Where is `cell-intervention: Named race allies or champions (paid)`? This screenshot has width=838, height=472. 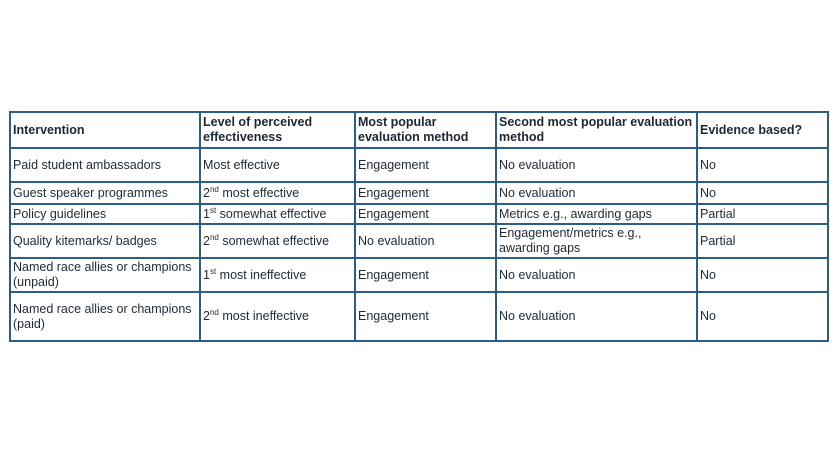
cell-intervention: Named race allies or champions (paid) is located at coordinates (105, 316).